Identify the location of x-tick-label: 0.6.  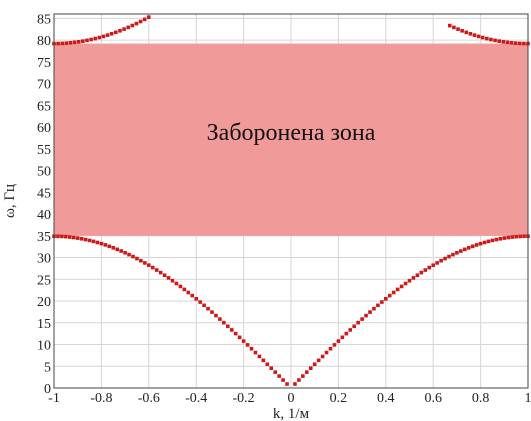
(433, 398).